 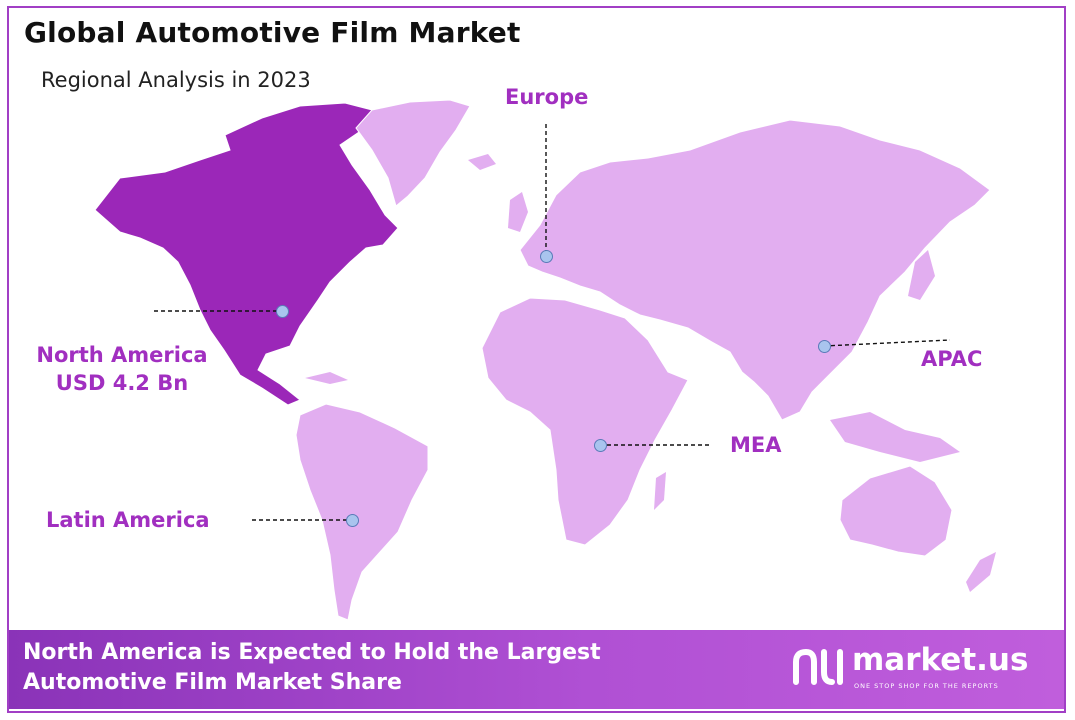 What do you see at coordinates (246, 254) in the screenshot?
I see `north-america-region` at bounding box center [246, 254].